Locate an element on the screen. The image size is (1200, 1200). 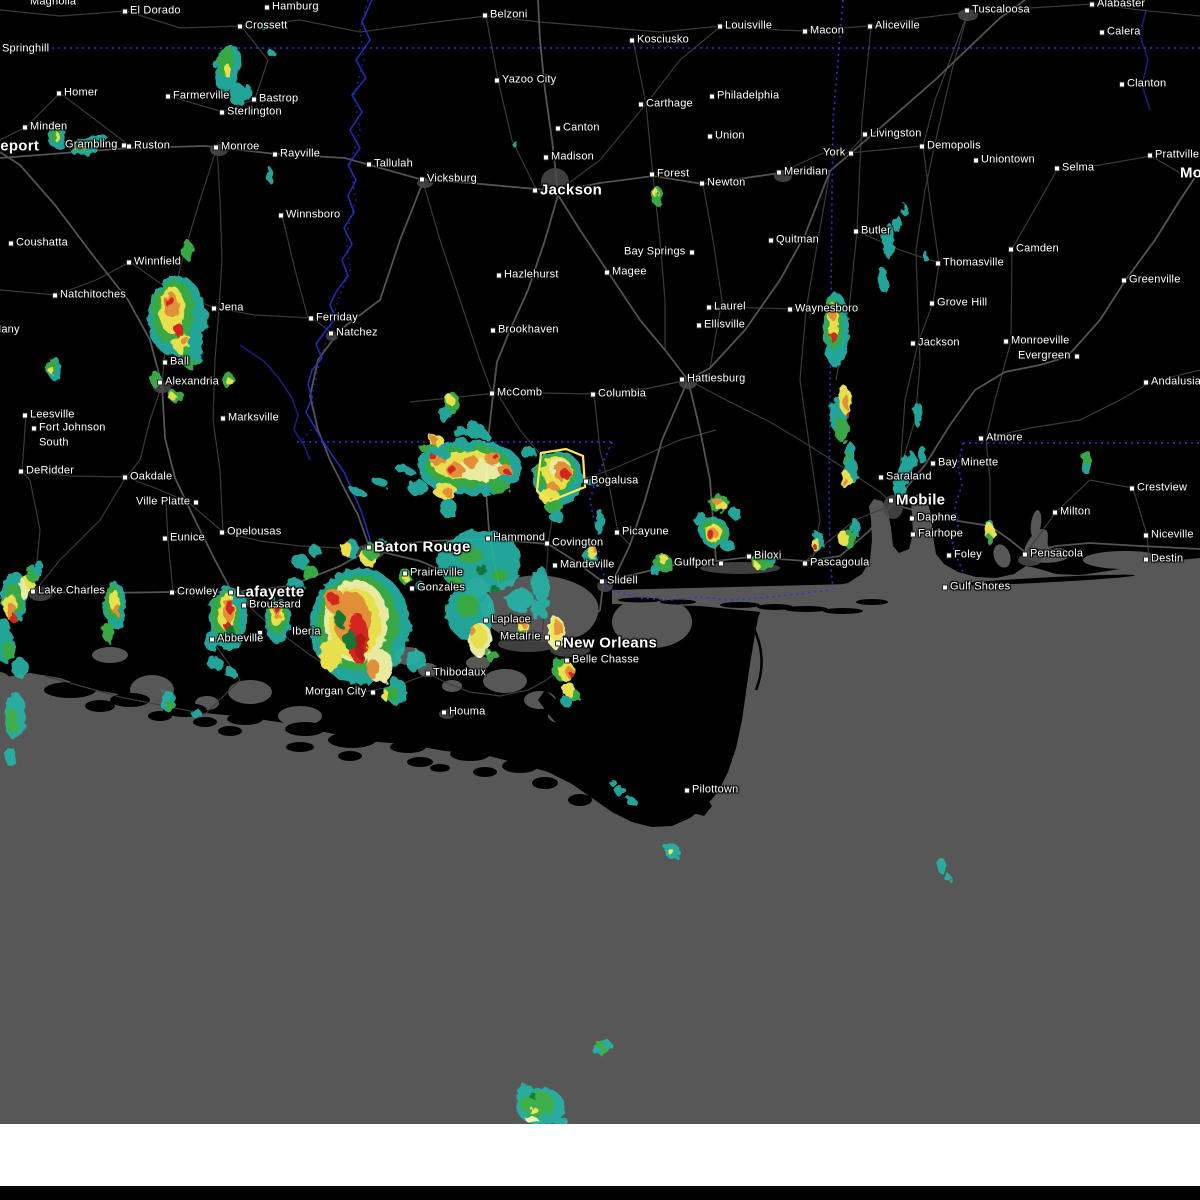
bottom-bar is located at coordinates (600, 1193).